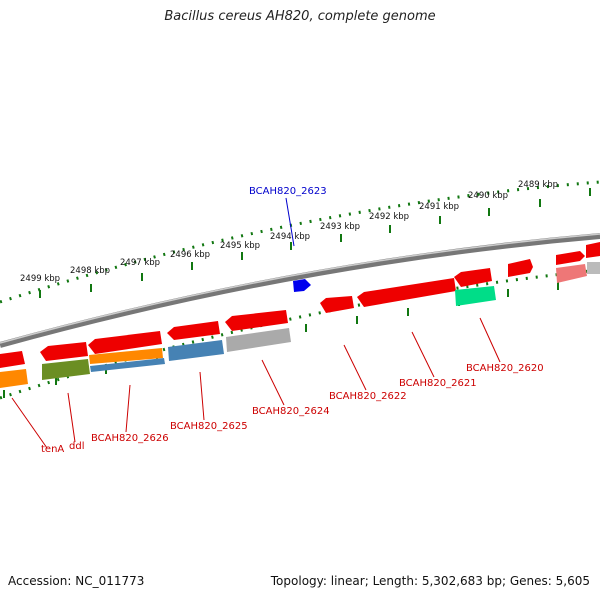 The height and width of the screenshot is (600, 600). Describe the element at coordinates (66, 369) in the screenshot. I see `gene-ddl-olive` at that location.